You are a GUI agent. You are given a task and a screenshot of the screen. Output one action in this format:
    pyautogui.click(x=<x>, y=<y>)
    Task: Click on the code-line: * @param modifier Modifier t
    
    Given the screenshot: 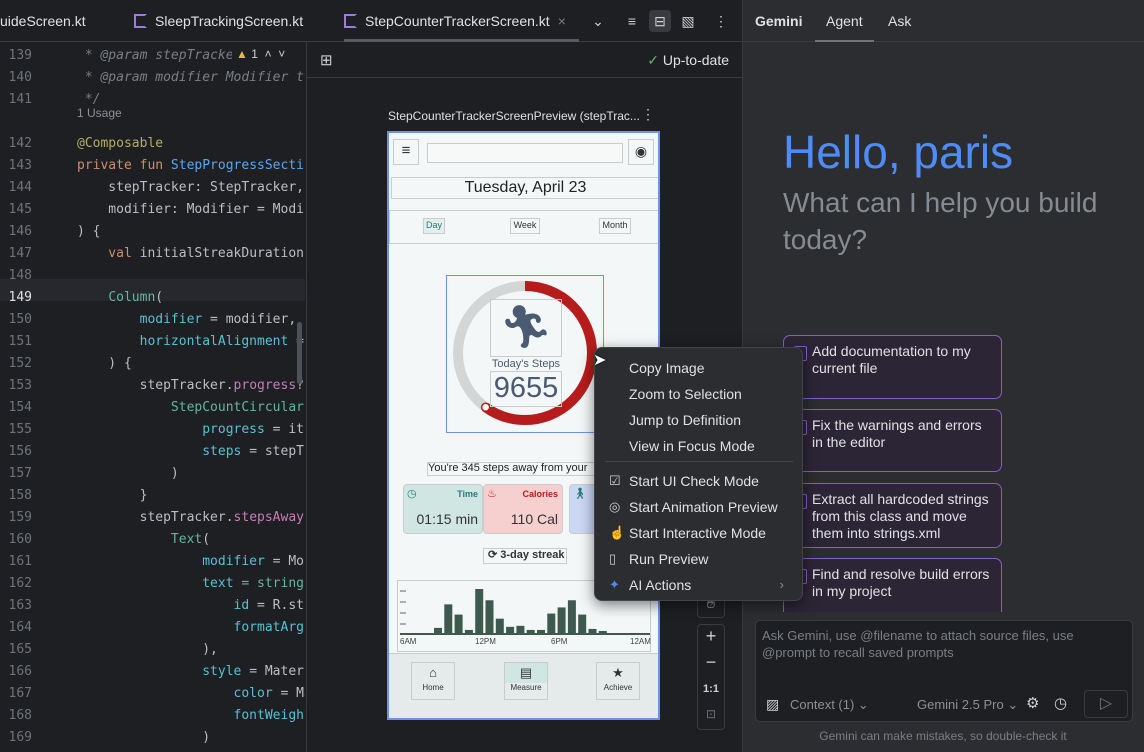 What is the action you would take?
    pyautogui.click(x=190, y=77)
    